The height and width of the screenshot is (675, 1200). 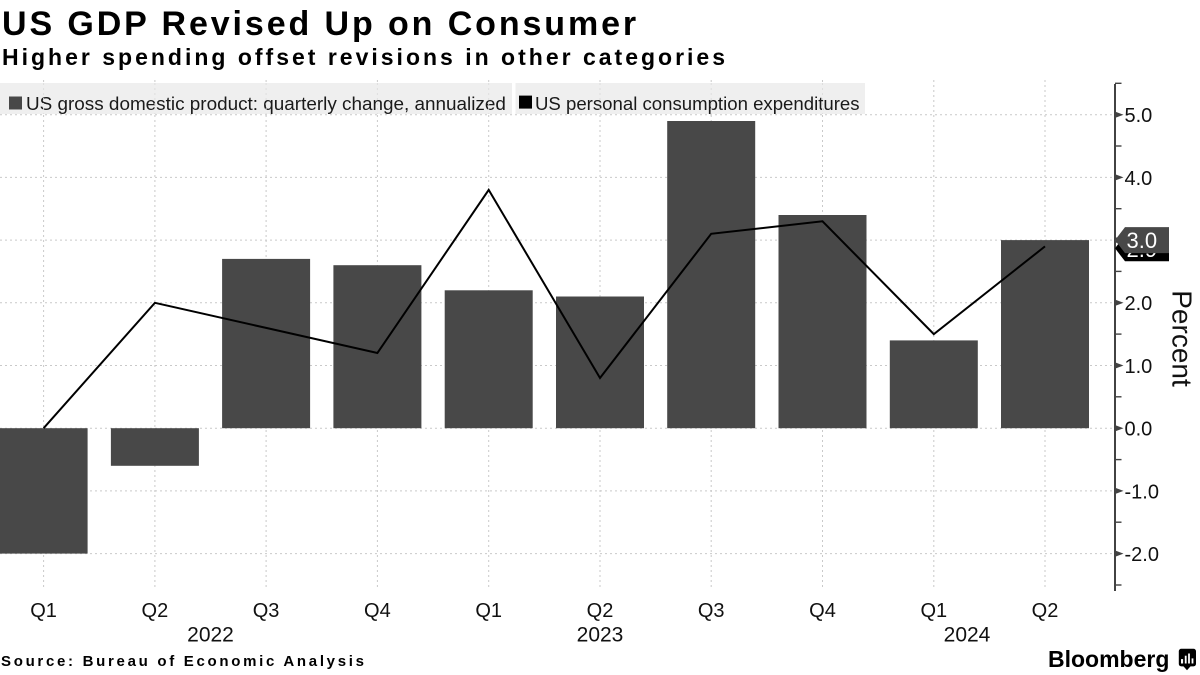 I want to click on svg-text: 5.0, so click(x=1139, y=116).